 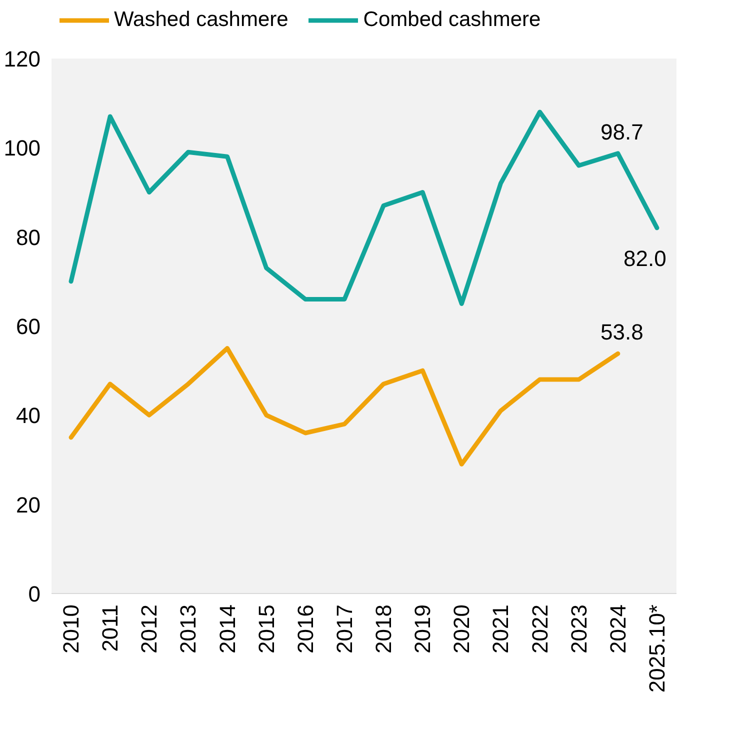 I want to click on x-tick-label: 2023, so click(x=579, y=629).